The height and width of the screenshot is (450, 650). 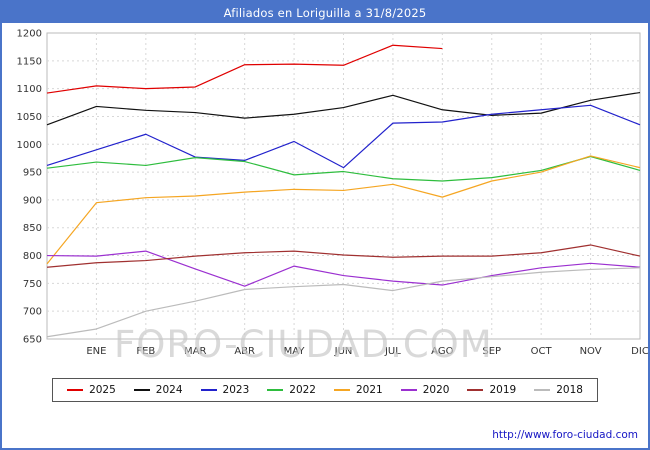 I want to click on legend-mark-2019, so click(x=475, y=390).